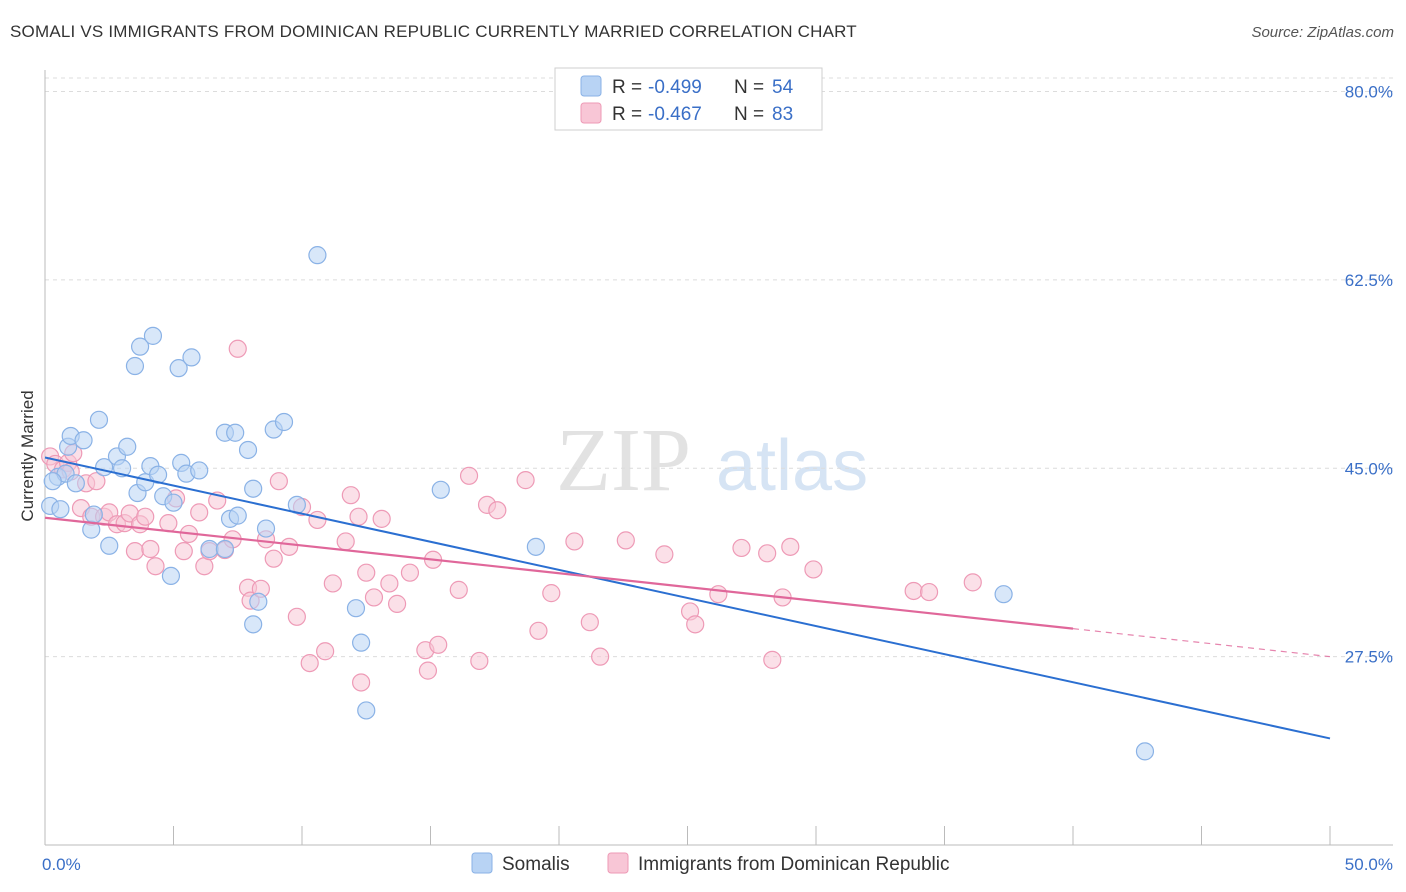 Image resolution: width=1406 pixels, height=892 pixels. Describe the element at coordinates (1369, 280) in the screenshot. I see `y-tick-label: 62.5%` at that location.